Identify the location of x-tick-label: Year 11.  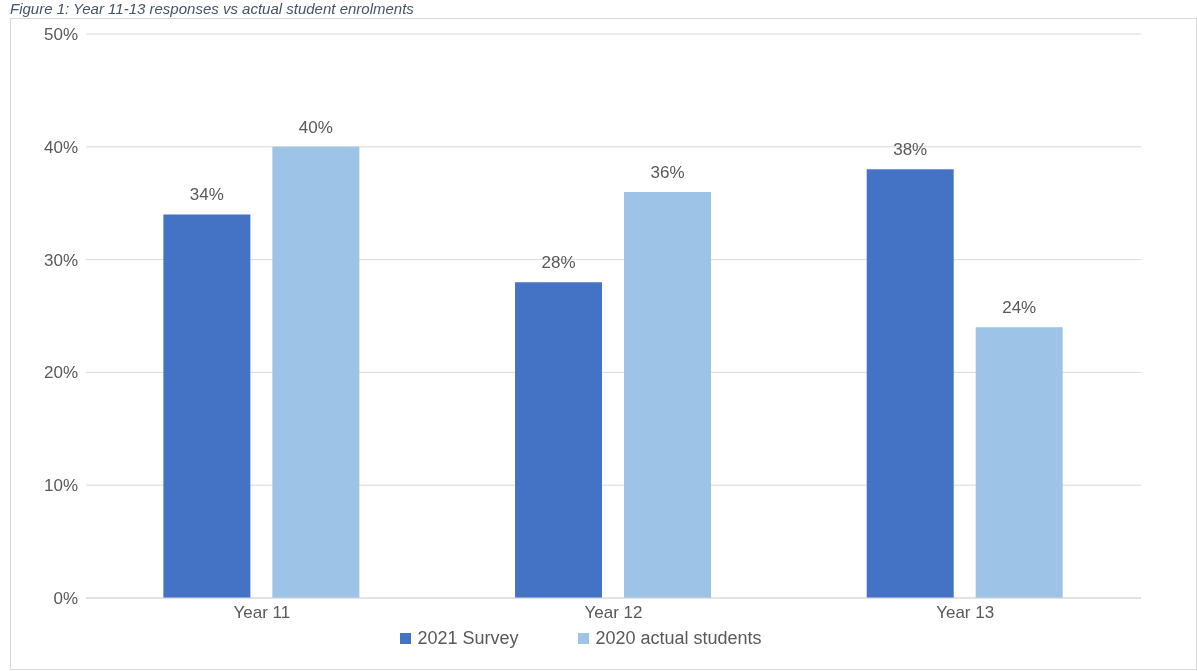
(262, 613).